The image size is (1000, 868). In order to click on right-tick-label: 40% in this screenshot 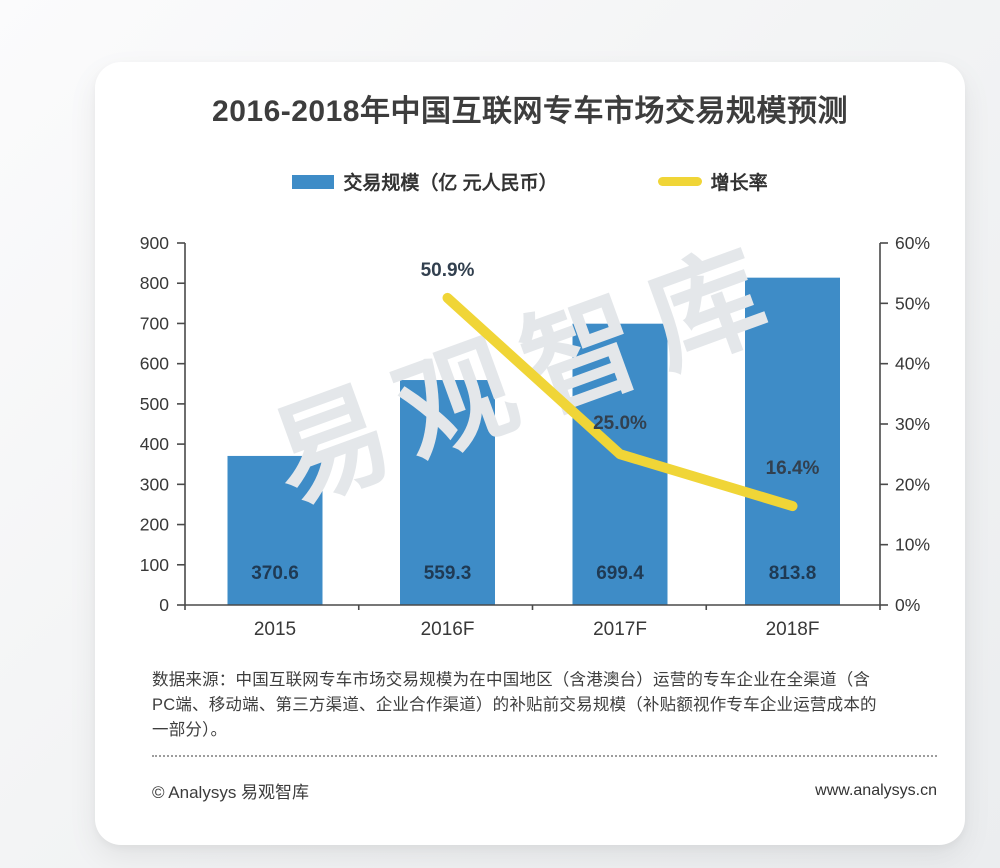, I will do `click(912, 364)`.